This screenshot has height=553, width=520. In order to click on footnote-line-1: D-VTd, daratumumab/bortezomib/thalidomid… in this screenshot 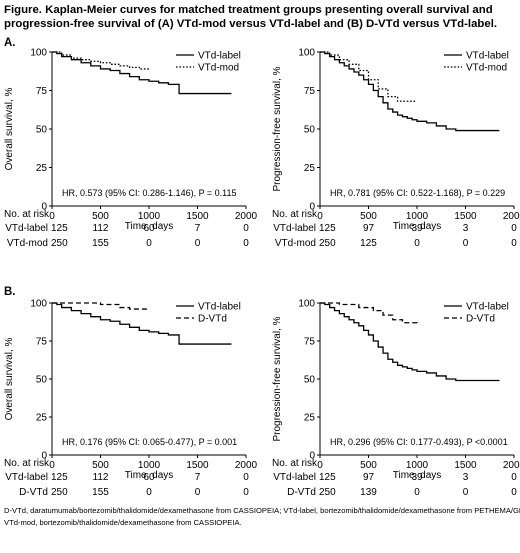, I will do `click(262, 510)`.